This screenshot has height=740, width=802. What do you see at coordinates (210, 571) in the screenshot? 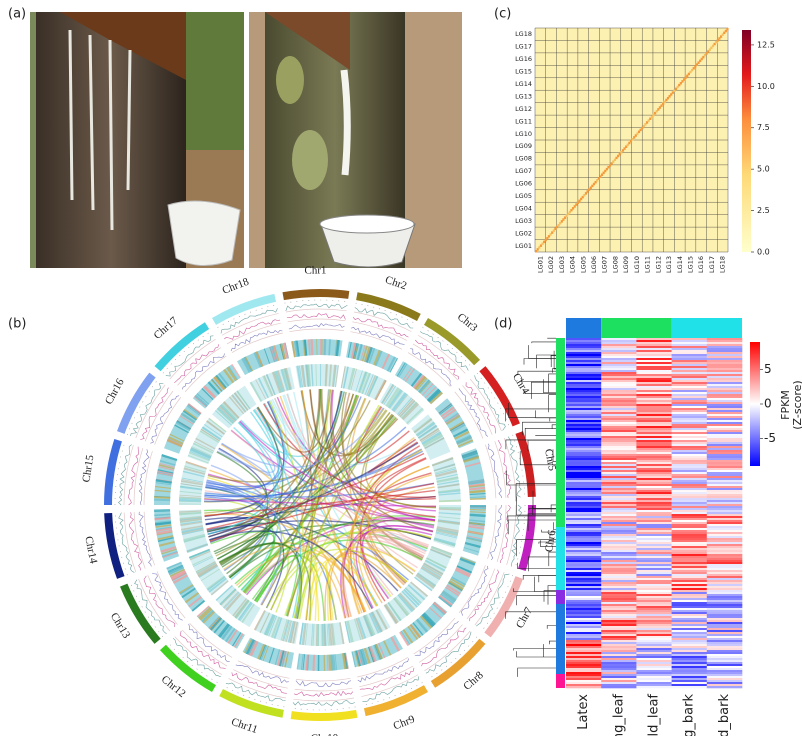
I see `gene-band` at bounding box center [210, 571].